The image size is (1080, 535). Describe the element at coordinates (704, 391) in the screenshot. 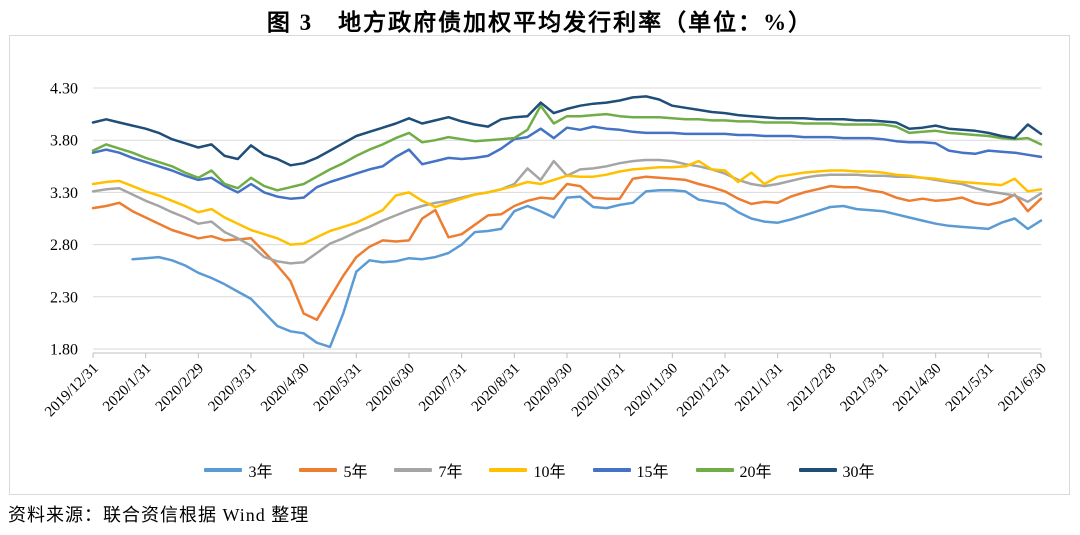

I see `x-tick-label: 2020/12/31` at that location.